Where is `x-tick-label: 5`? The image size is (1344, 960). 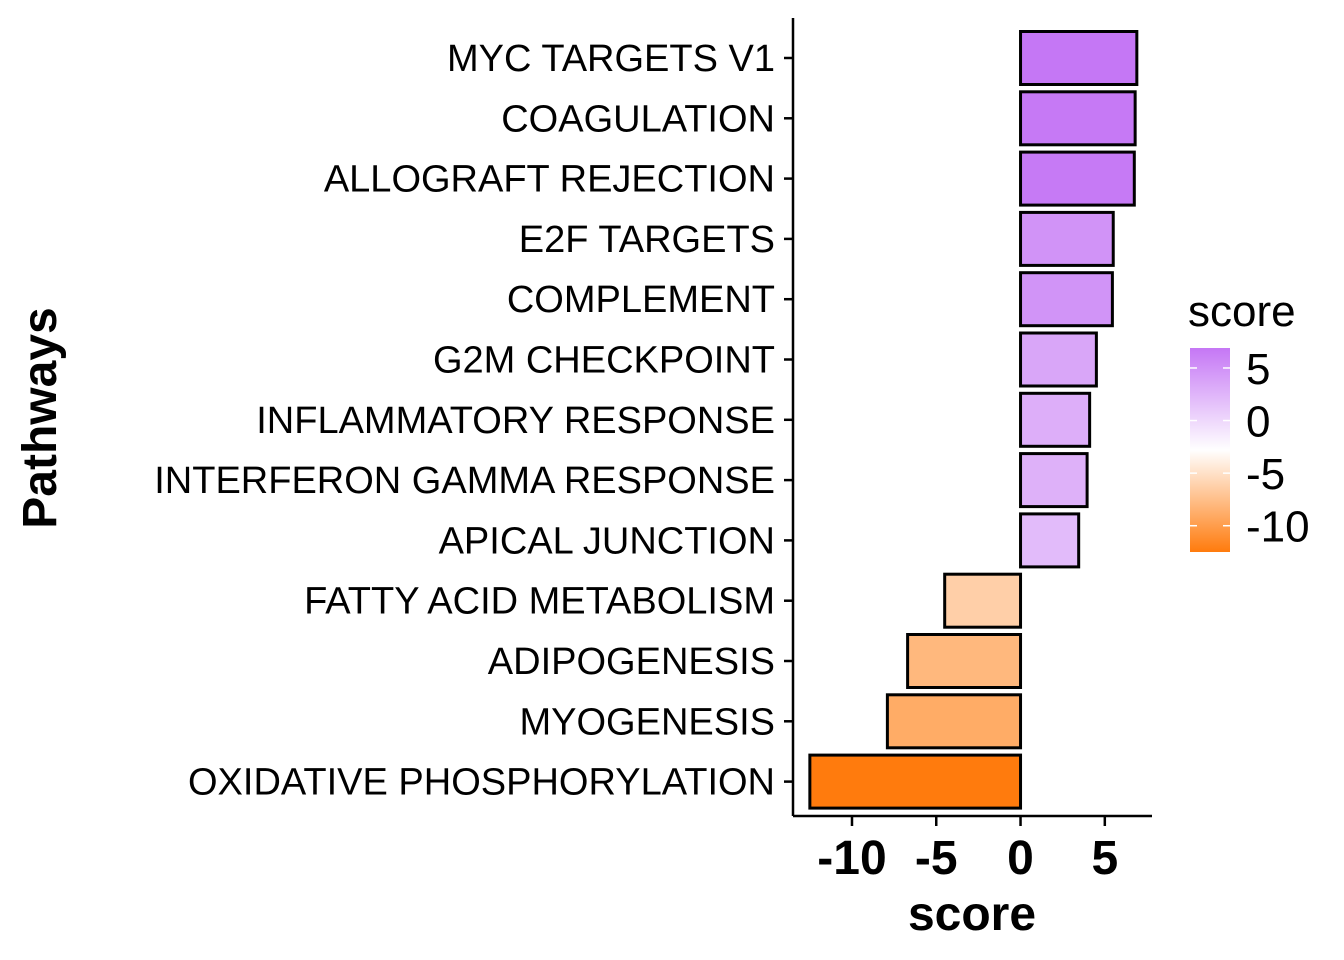
x-tick-label: 5 is located at coordinates (1104, 858).